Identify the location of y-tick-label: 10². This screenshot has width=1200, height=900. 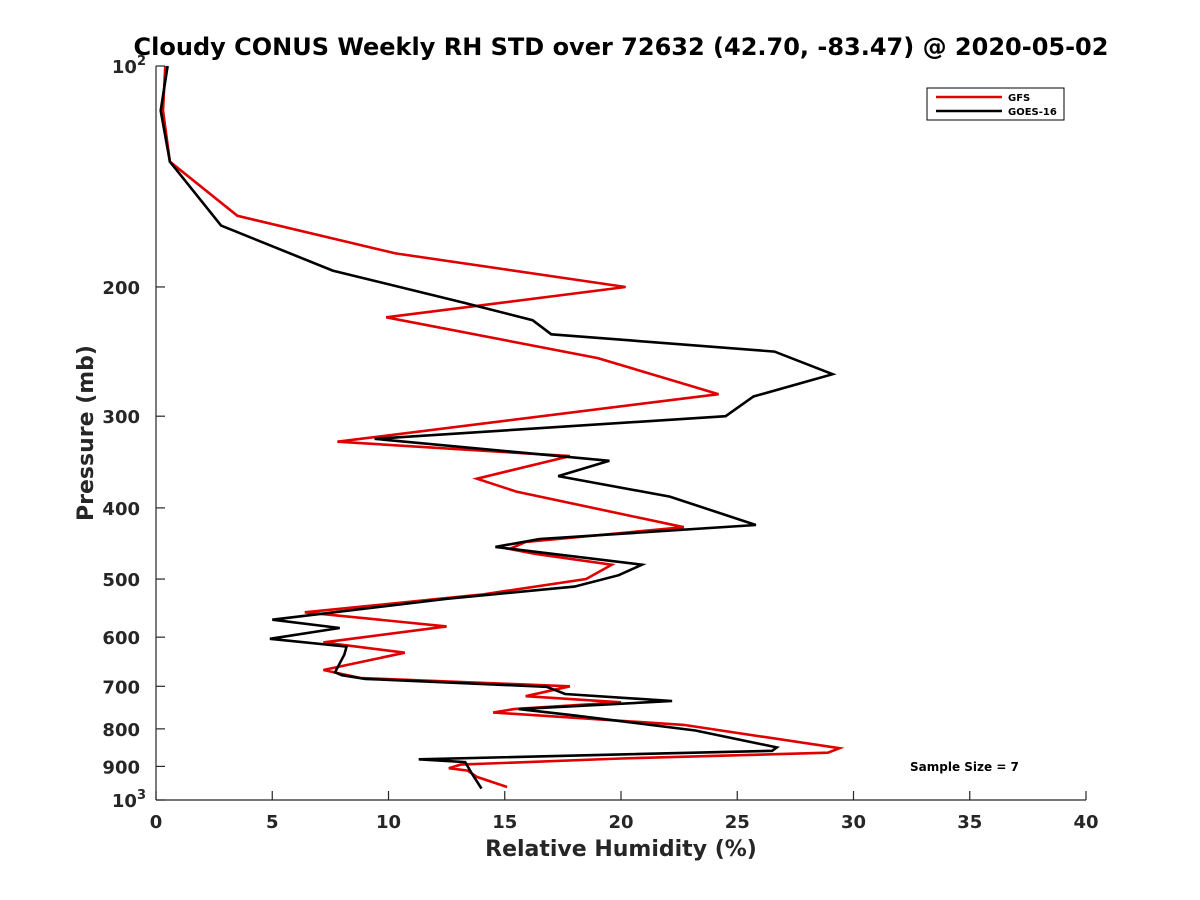
(129, 66).